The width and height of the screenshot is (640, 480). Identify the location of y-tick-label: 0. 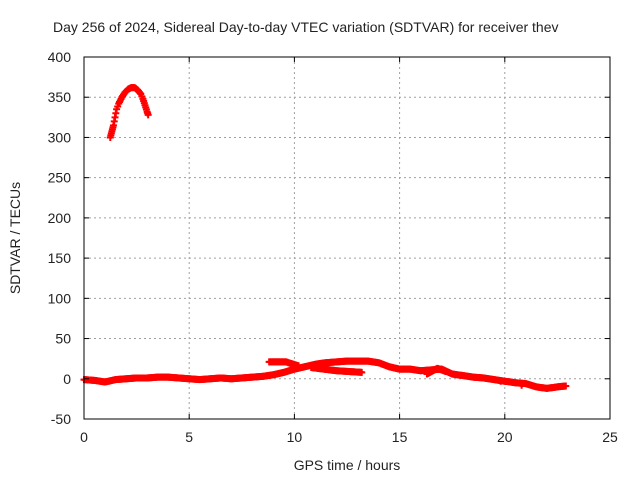
(67, 379).